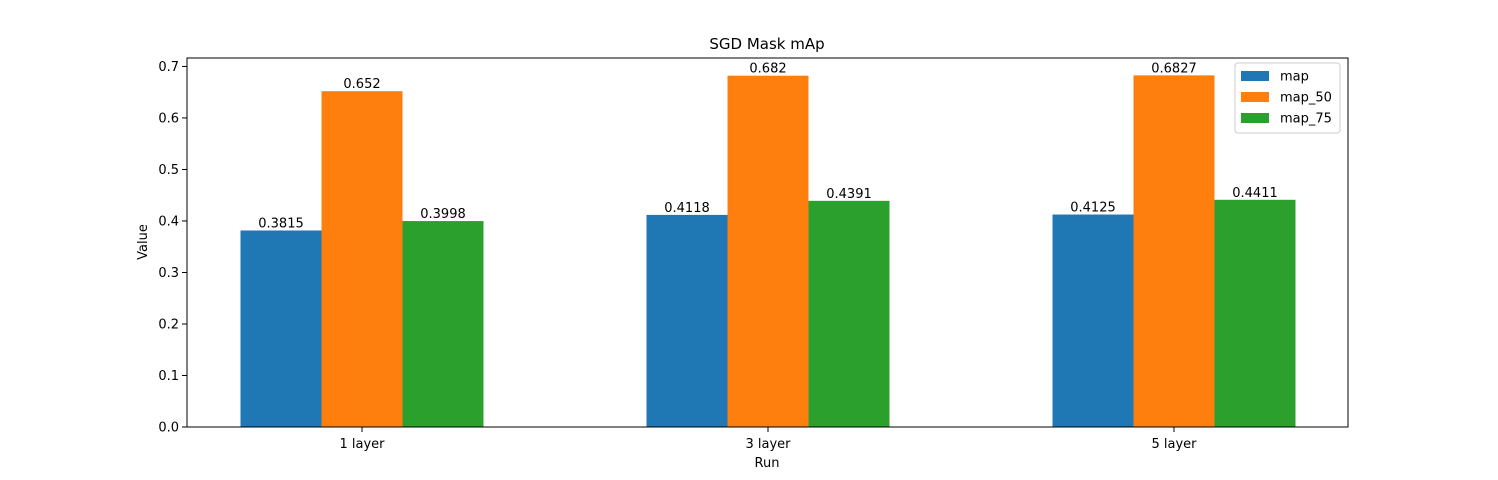 This screenshot has height=480, width=1498. What do you see at coordinates (1174, 444) in the screenshot?
I see `x-tick-label: 5 layer` at bounding box center [1174, 444].